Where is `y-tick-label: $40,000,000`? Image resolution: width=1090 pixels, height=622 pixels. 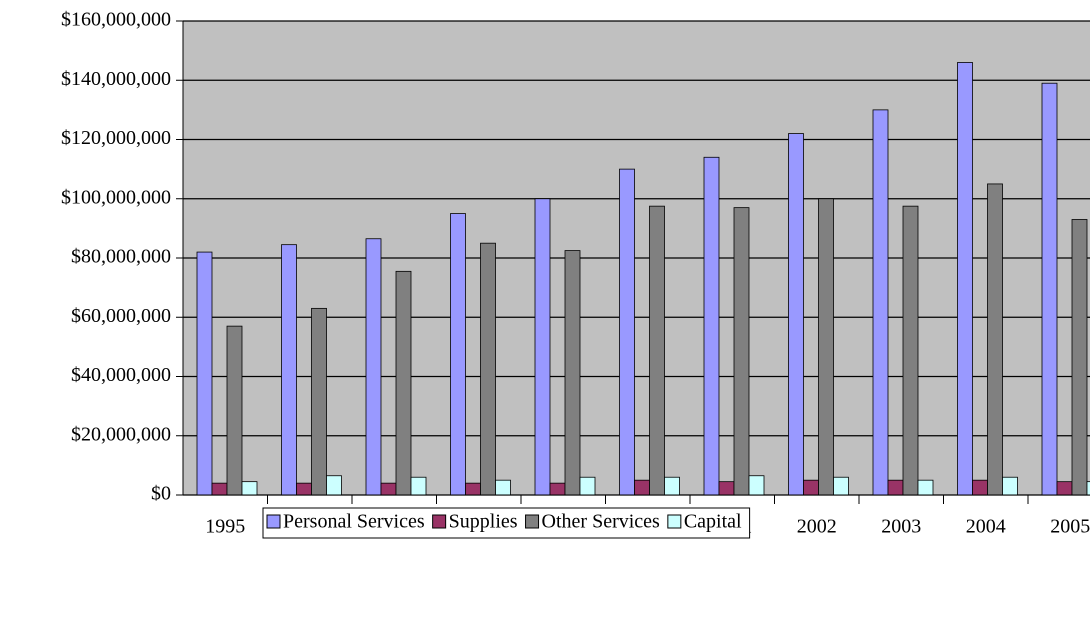 y-tick-label: $40,000,000 is located at coordinates (121, 375).